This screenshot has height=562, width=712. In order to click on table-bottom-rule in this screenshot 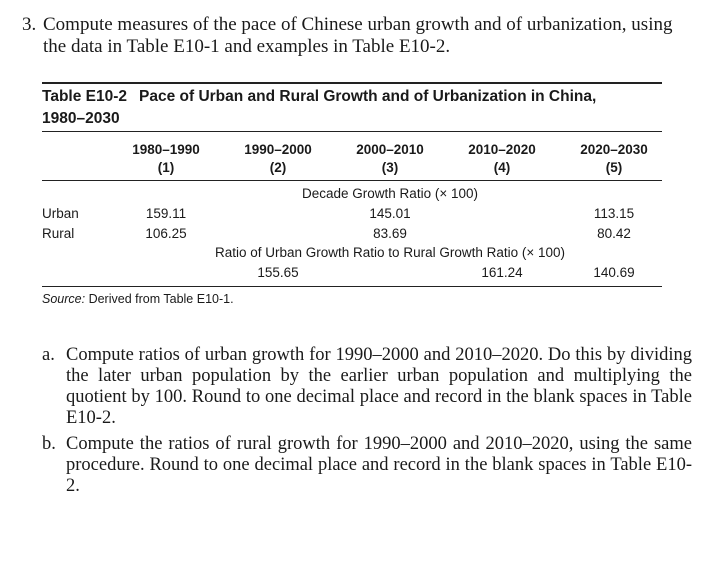, I will do `click(352, 286)`.